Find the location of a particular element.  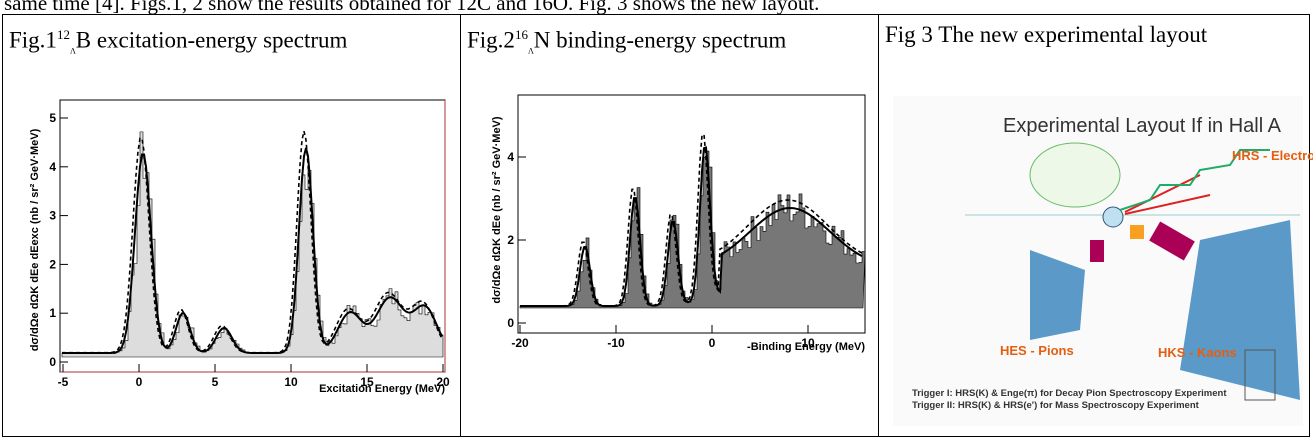

fig-label: Fig.2 is located at coordinates (491, 40).